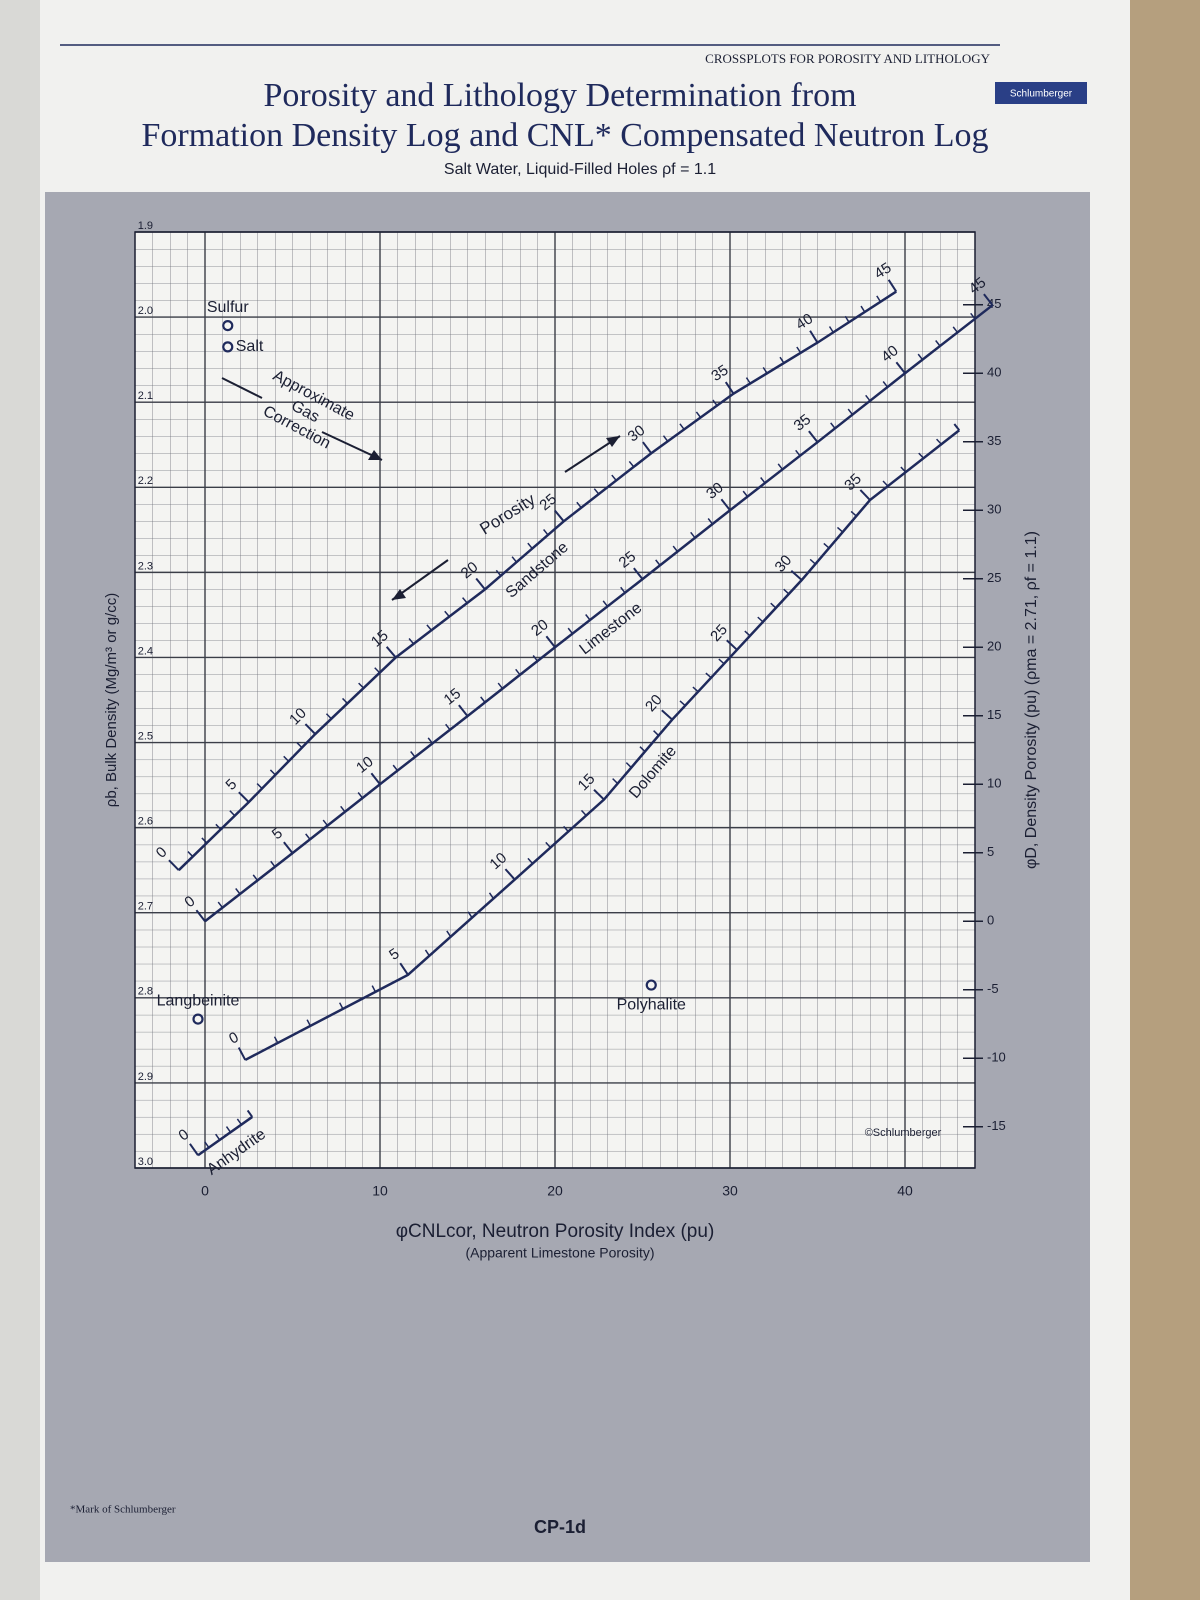  Describe the element at coordinates (145, 907) in the screenshot. I see `y-tick-label: 2.7` at that location.